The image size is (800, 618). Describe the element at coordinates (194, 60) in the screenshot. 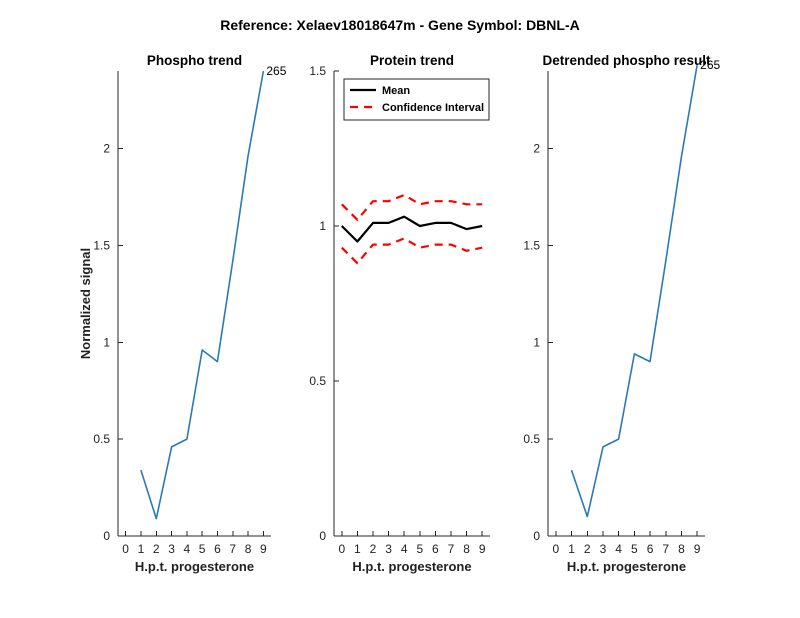

I see `panel-title: Phospho trend` at that location.